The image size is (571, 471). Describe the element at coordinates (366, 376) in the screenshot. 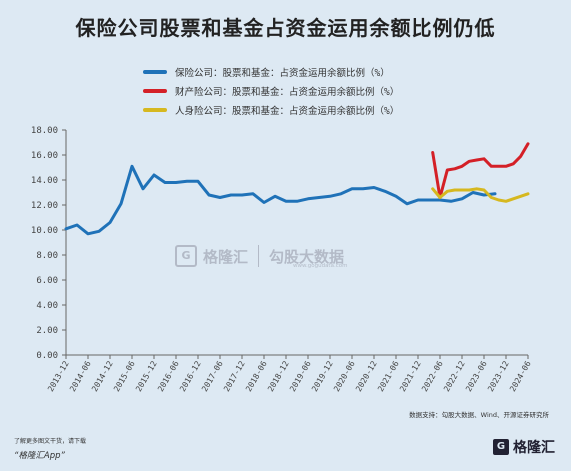

I see `x-tick-label: 2020-12` at that location.